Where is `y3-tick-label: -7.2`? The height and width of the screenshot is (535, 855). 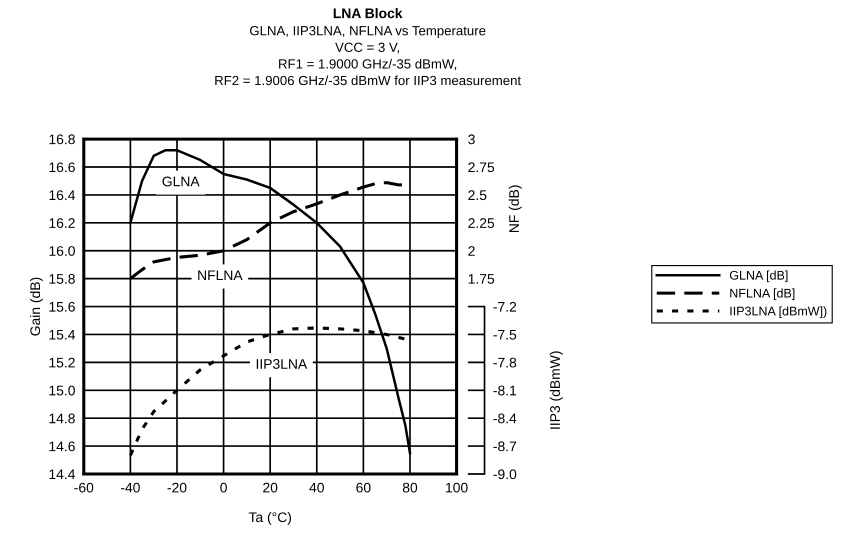
y3-tick-label: -7.2 is located at coordinates (504, 307).